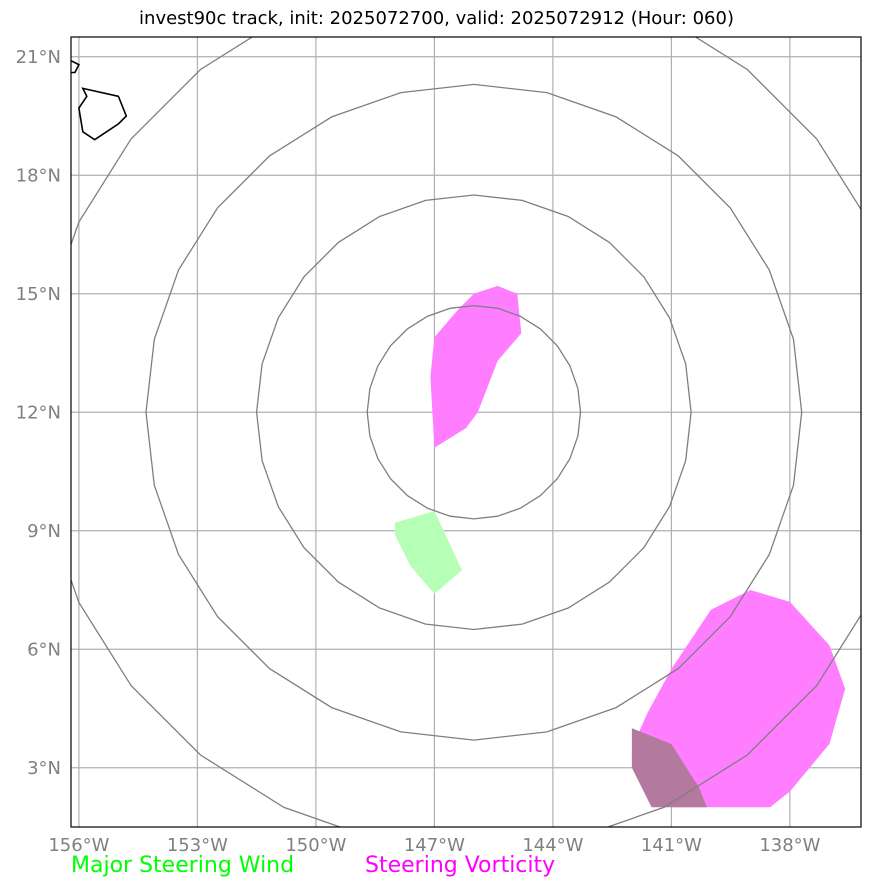 The width and height of the screenshot is (873, 891). What do you see at coordinates (428, 552) in the screenshot?
I see `steering-wind-area` at bounding box center [428, 552].